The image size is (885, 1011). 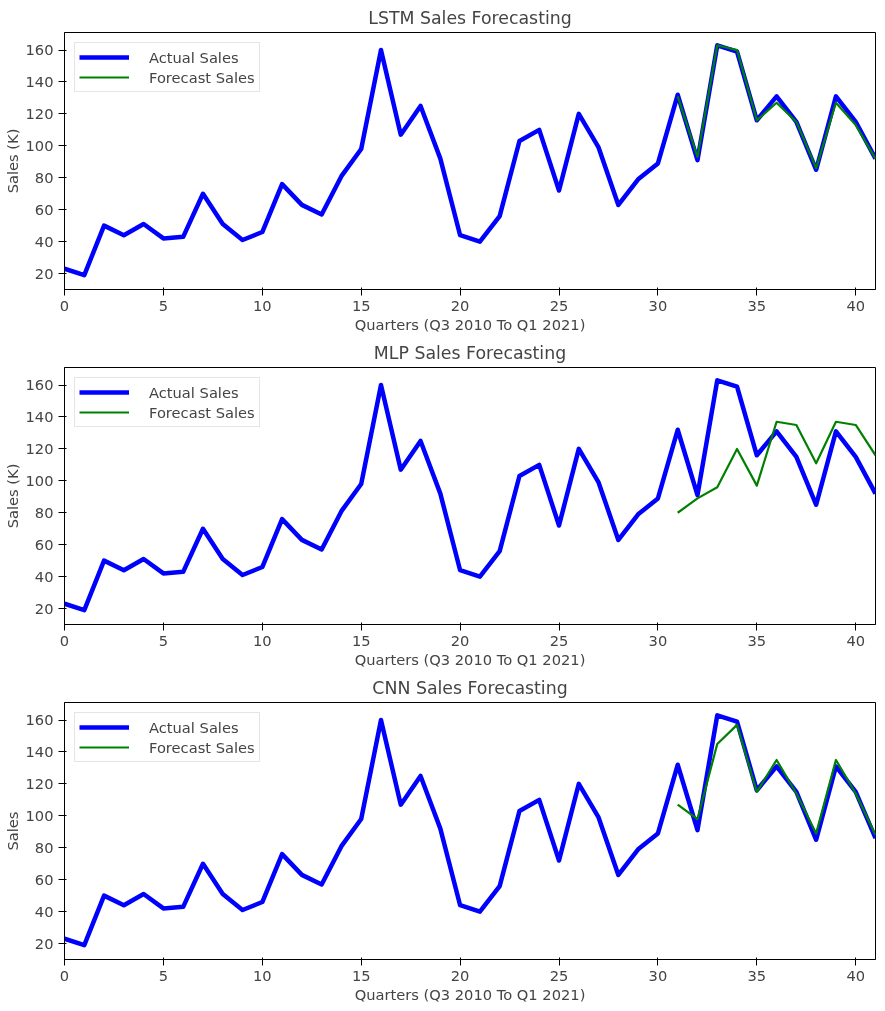 I want to click on chart-title: CNN Sales Forecasting, so click(x=470, y=687).